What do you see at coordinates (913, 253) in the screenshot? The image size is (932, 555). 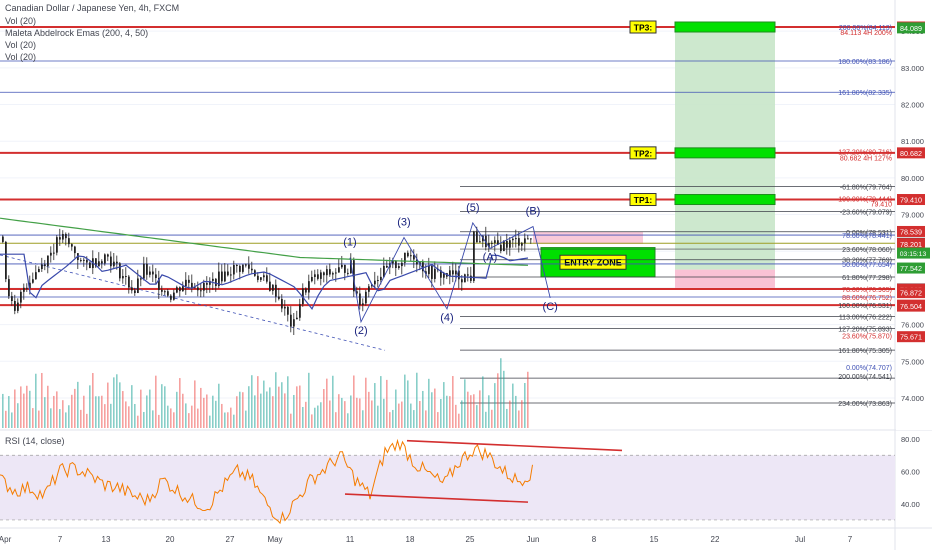 I see `countdown-tag` at bounding box center [913, 253].